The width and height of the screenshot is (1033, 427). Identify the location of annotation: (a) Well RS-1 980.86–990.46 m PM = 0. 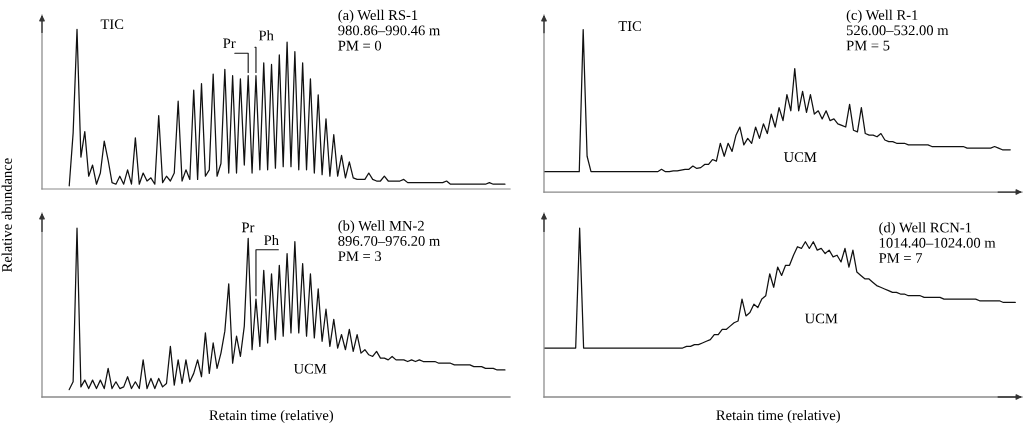
(389, 30).